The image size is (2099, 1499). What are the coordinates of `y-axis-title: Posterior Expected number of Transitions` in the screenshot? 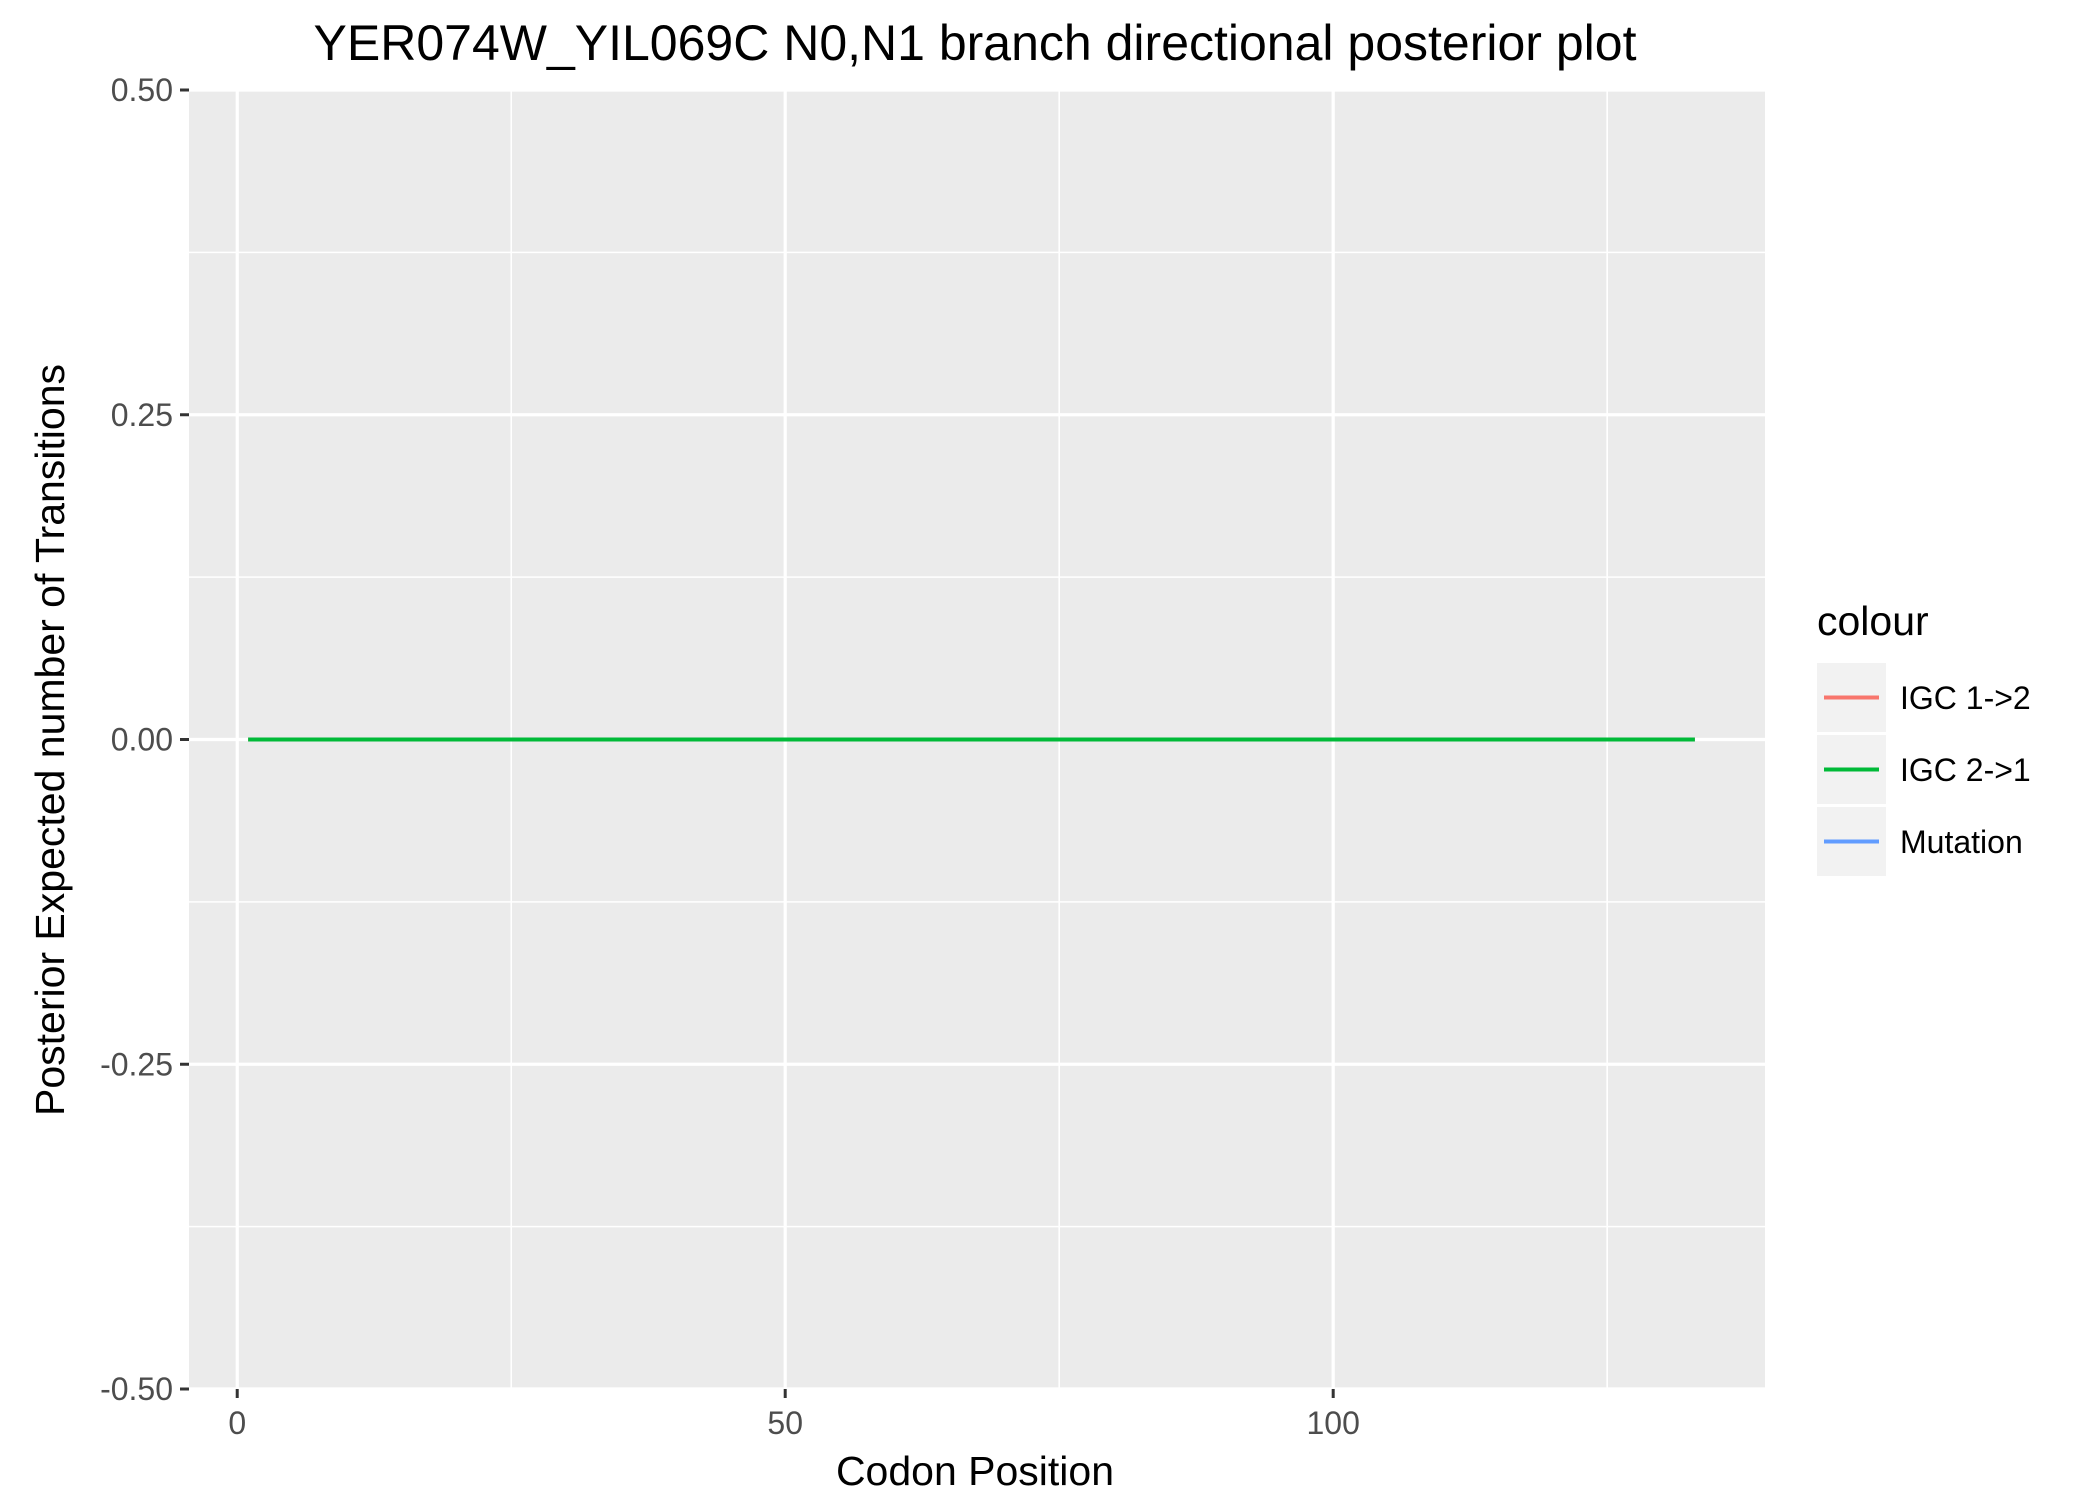 It's located at (50, 740).